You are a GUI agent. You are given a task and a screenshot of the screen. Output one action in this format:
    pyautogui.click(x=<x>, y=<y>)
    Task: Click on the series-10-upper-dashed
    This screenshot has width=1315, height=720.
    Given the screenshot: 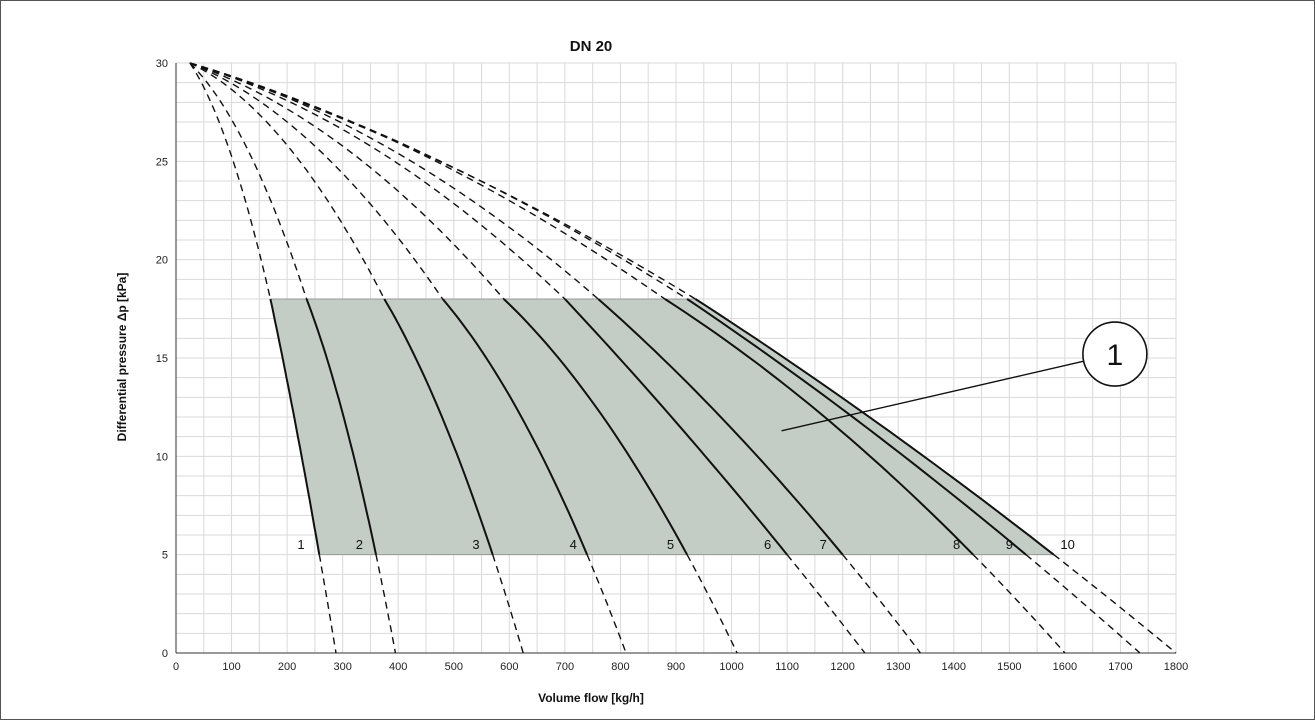 What is the action you would take?
    pyautogui.click(x=442, y=181)
    